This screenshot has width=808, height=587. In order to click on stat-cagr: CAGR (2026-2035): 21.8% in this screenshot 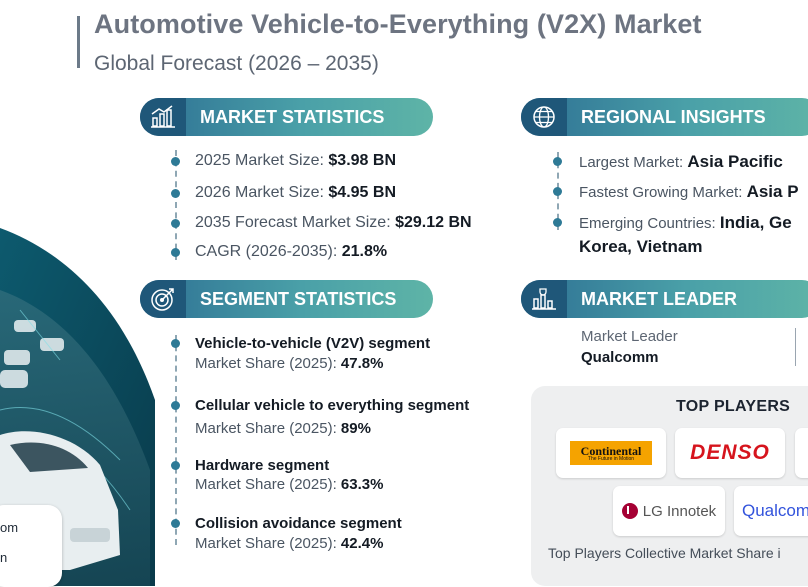, I will do `click(291, 251)`.